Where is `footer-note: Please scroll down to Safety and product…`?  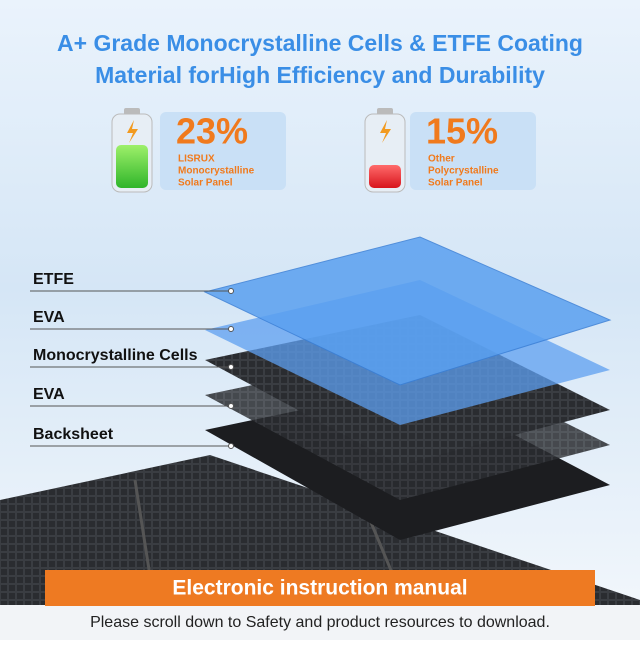
footer-note: Please scroll down to Safety and product… is located at coordinates (320, 622).